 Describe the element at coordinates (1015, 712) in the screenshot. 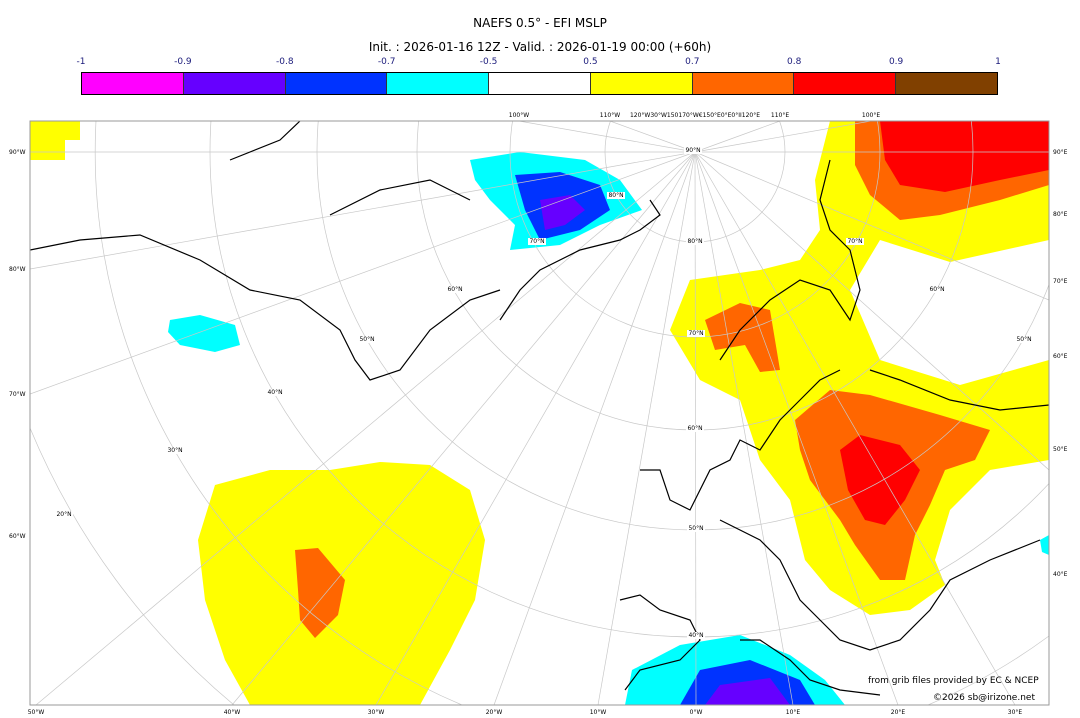

I see `map-label: 30°E` at that location.